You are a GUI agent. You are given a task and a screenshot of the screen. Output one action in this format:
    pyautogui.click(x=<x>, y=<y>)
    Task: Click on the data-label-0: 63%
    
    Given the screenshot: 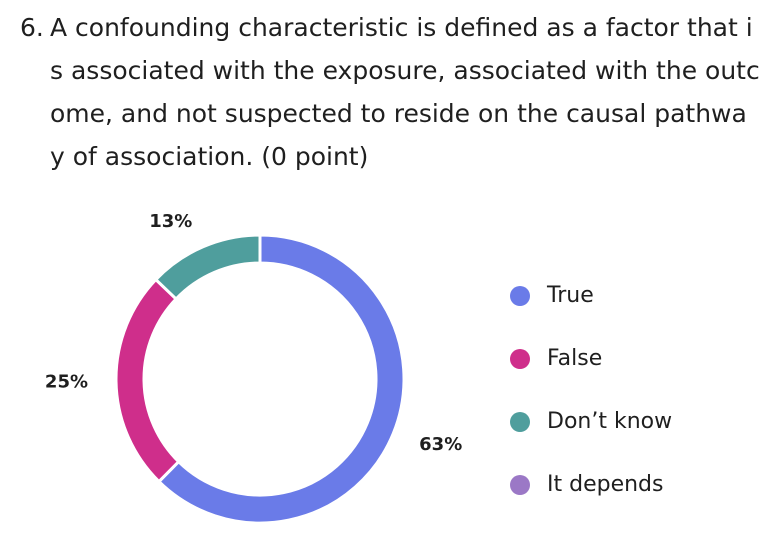 What is the action you would take?
    pyautogui.click(x=440, y=444)
    